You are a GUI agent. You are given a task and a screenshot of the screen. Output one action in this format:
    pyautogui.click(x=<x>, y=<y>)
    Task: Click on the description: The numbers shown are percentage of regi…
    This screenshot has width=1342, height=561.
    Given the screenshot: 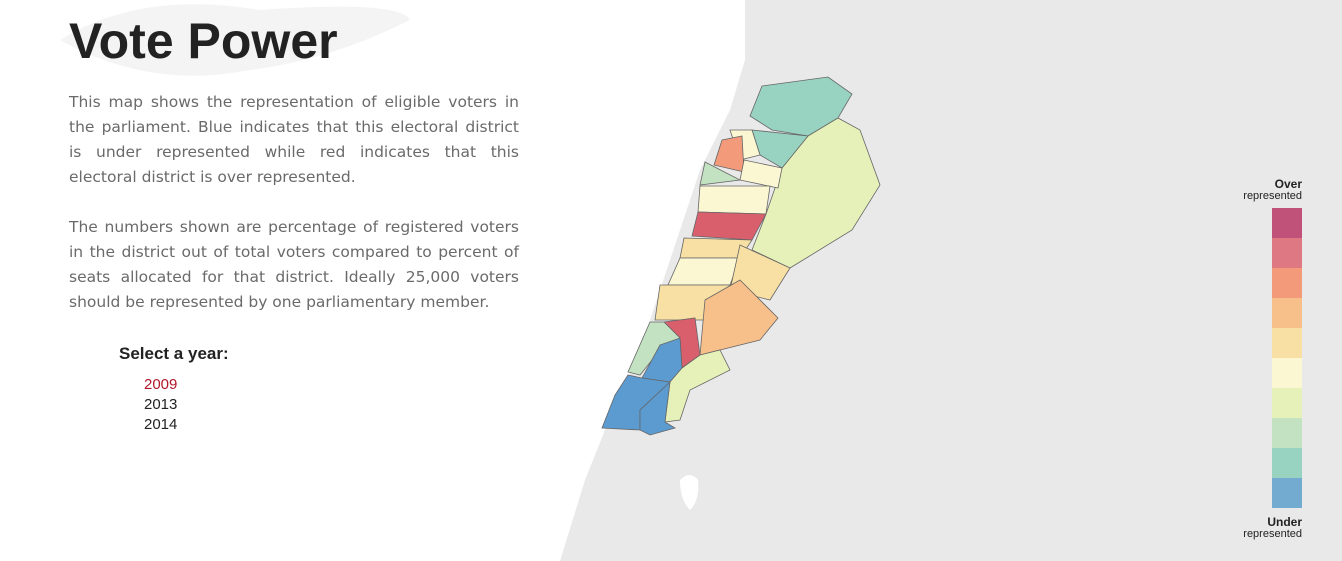 What is the action you would take?
    pyautogui.click(x=294, y=264)
    